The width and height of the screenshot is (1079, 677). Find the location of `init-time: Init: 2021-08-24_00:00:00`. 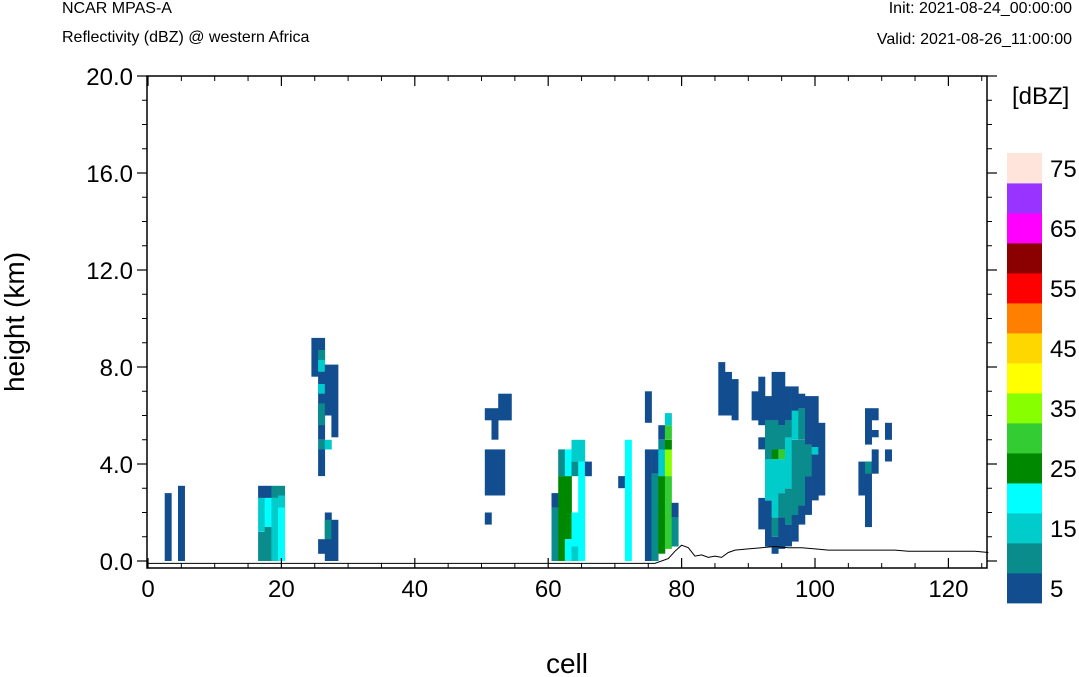

init-time: Init: 2021-08-24_00:00:00 is located at coordinates (980, 8).